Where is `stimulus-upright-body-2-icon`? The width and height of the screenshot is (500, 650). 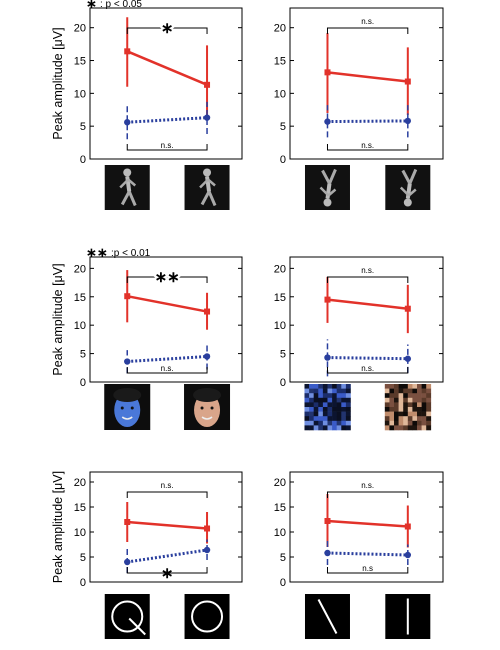
stimulus-upright-body-2-icon is located at coordinates (207, 187).